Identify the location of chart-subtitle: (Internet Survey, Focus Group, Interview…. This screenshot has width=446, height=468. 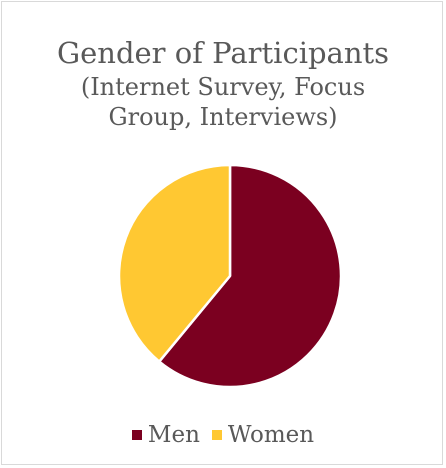
(223, 102).